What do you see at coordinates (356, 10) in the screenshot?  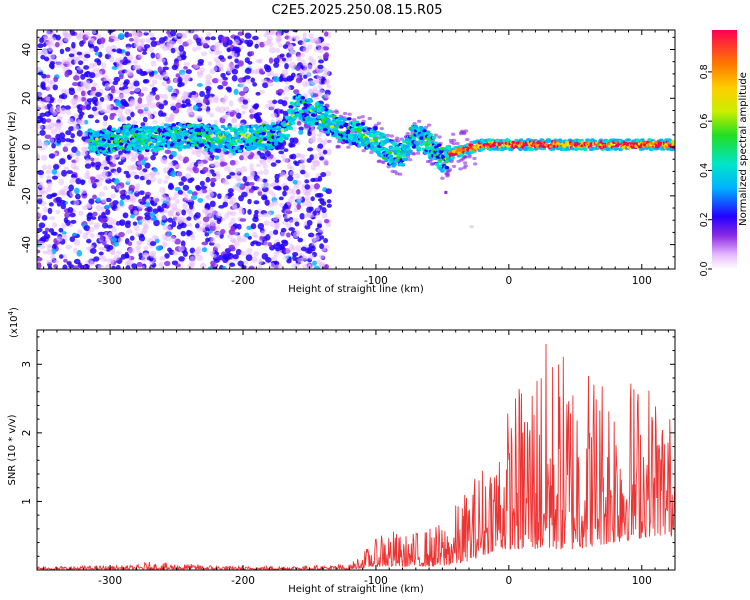 I see `figure-title: C2E5.2025.250.08.15.R05` at bounding box center [356, 10].